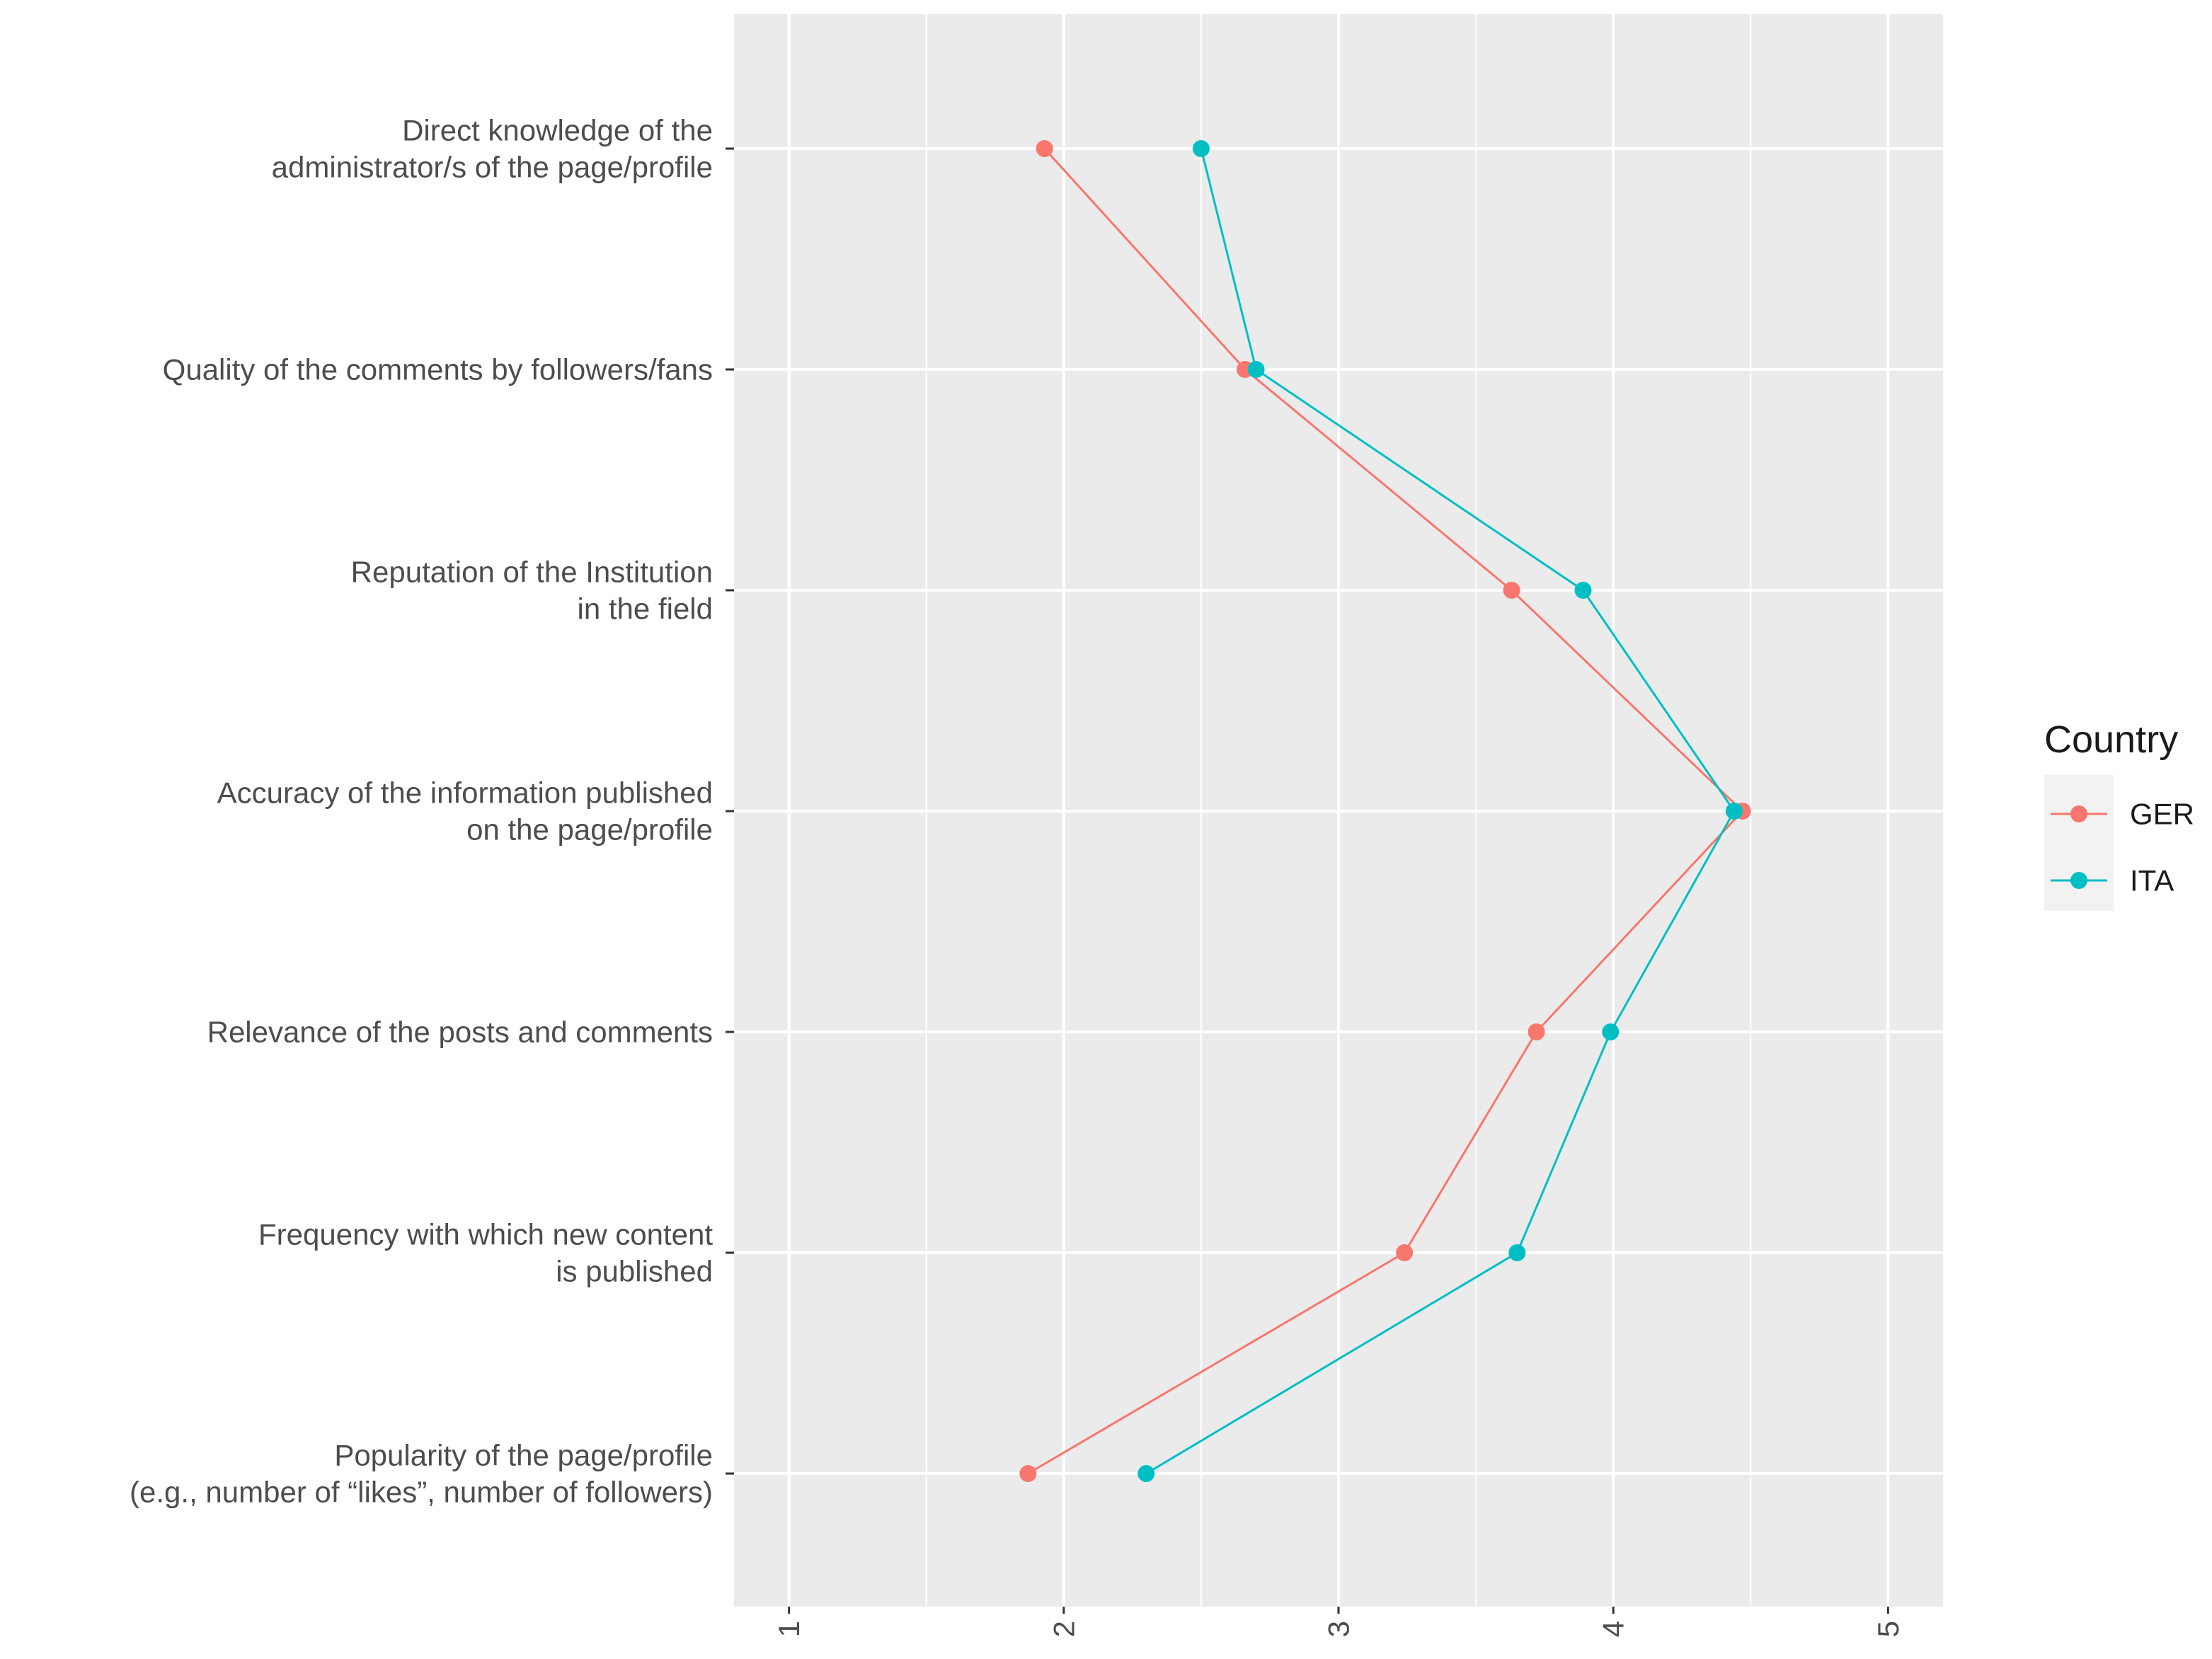  What do you see at coordinates (789, 1629) in the screenshot?
I see `x-tick-label: 1` at bounding box center [789, 1629].